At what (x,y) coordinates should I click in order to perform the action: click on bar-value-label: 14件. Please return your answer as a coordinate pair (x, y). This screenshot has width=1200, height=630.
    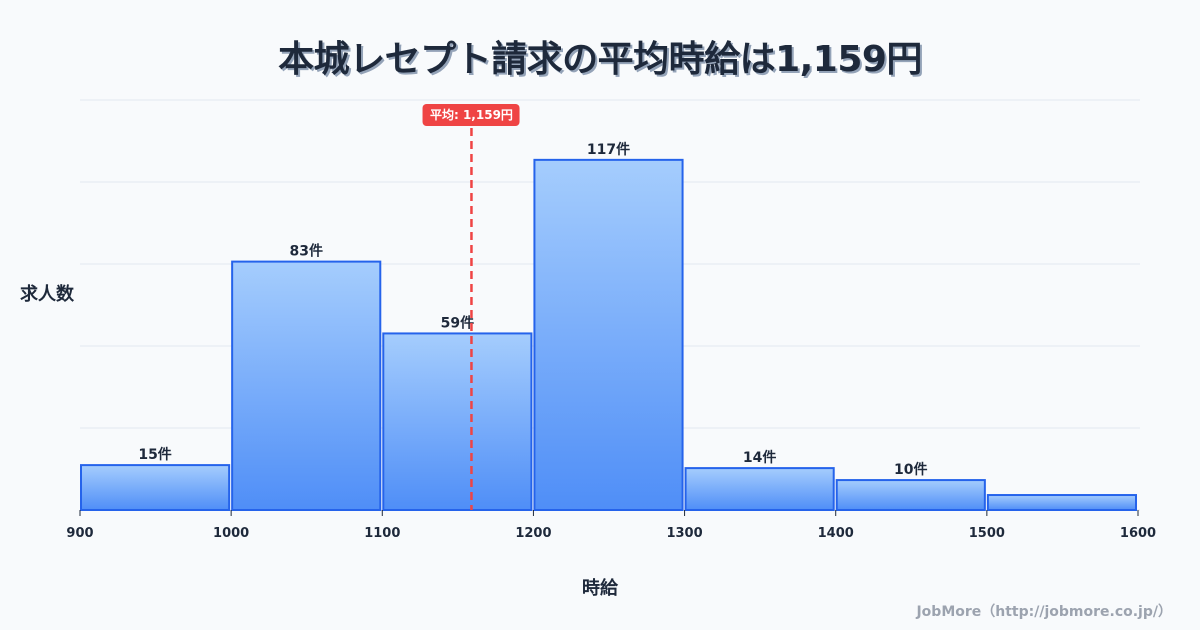
    Looking at the image, I should click on (759, 457).